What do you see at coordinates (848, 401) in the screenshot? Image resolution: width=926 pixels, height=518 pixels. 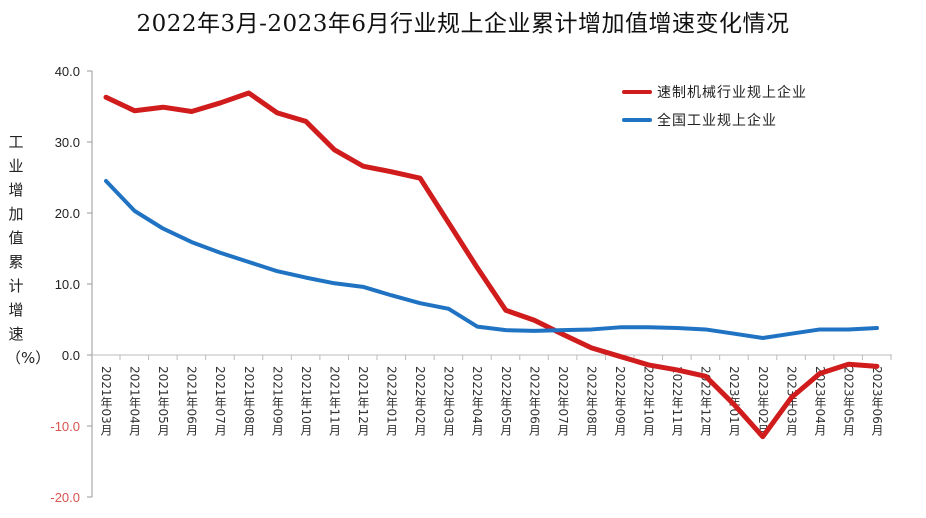 I see `x-tick-label: 2023年05月` at bounding box center [848, 401].